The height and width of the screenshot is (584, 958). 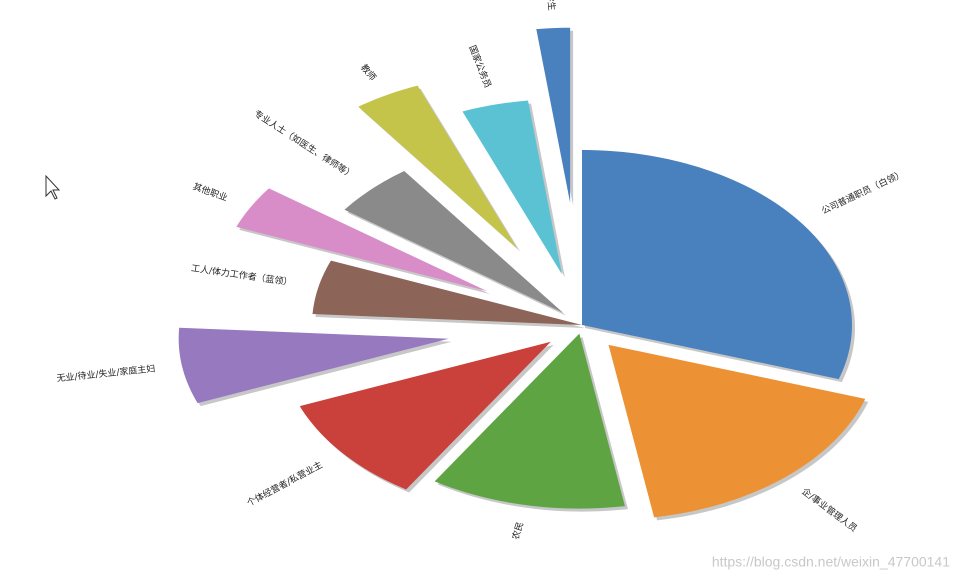 I want to click on wedge-label: 企/事业管理人员, so click(x=829, y=509).